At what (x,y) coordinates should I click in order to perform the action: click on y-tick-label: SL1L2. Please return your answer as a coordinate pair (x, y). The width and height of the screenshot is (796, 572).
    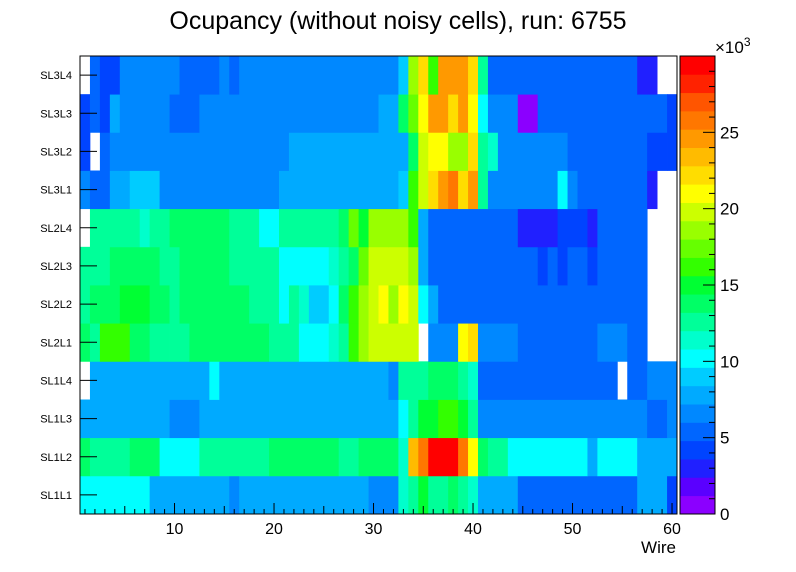
    Looking at the image, I should click on (56, 458).